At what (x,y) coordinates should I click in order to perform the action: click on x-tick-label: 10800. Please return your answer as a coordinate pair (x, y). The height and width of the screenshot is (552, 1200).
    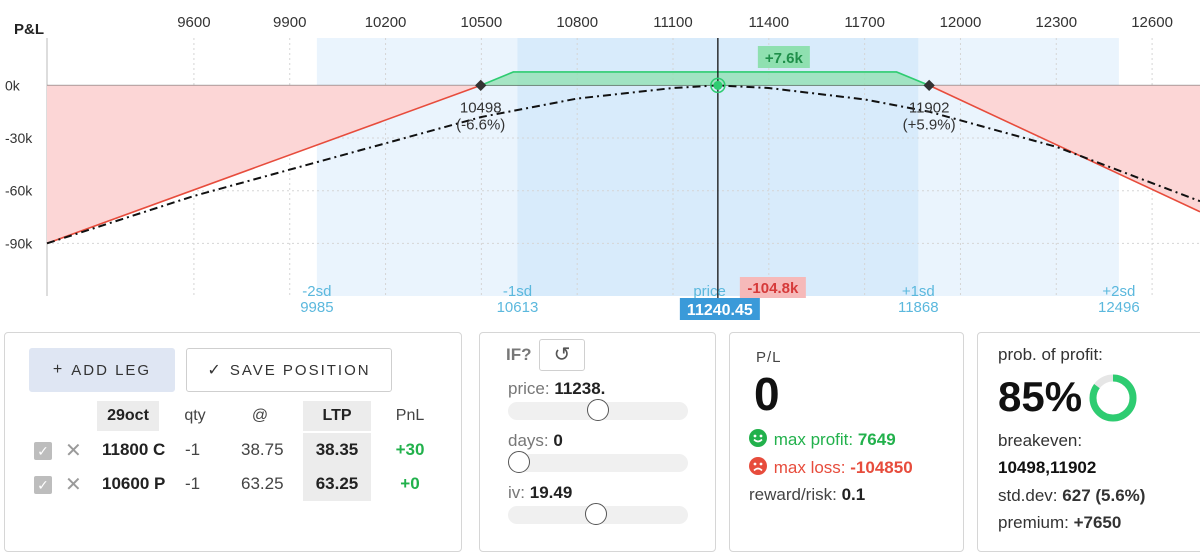
    Looking at the image, I should click on (577, 22).